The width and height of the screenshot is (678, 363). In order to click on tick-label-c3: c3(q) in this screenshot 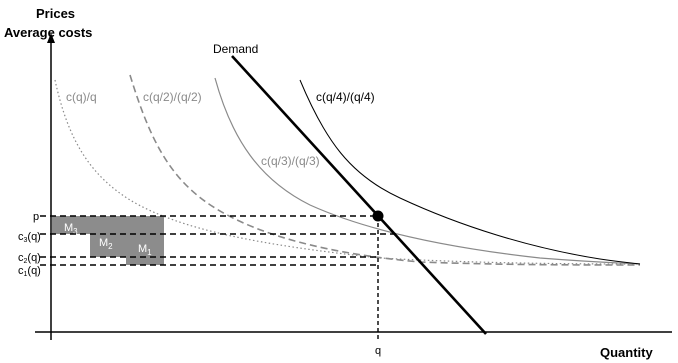, I will do `click(29, 237)`.